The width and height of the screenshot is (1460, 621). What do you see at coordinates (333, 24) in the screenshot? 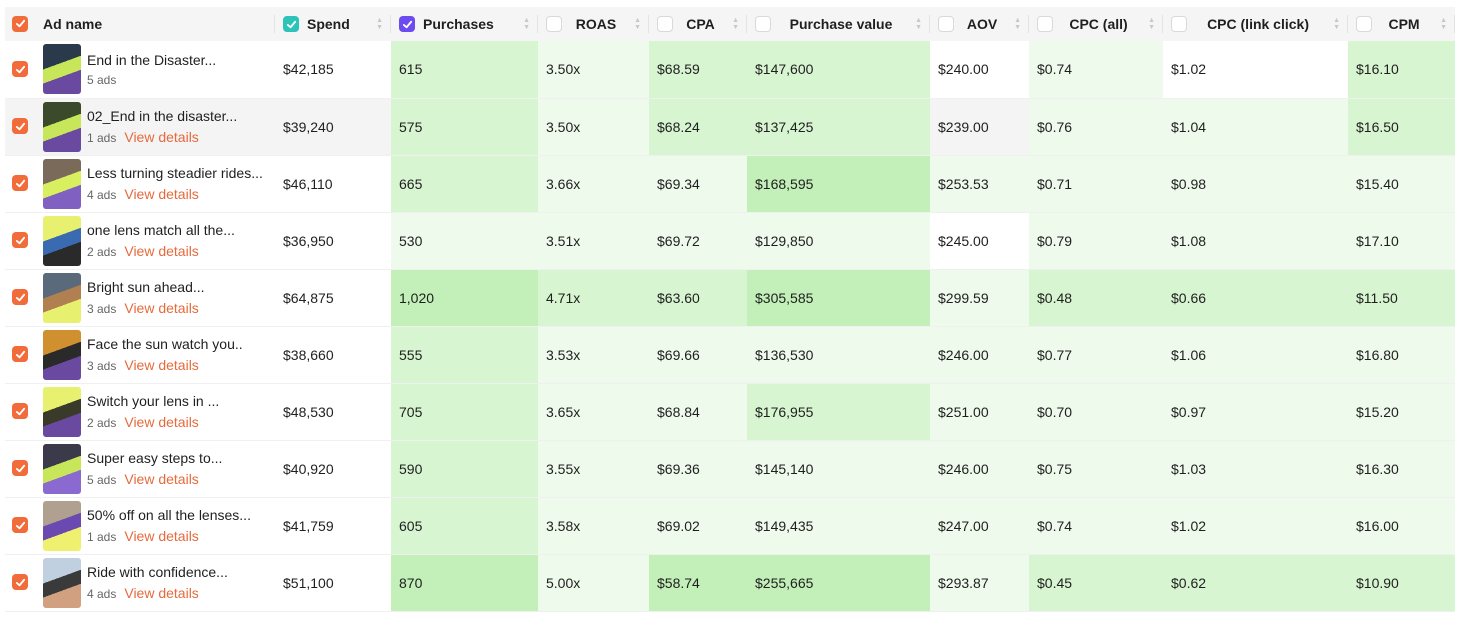
I see `column-header-spend: Spend ▲ ▼` at bounding box center [333, 24].